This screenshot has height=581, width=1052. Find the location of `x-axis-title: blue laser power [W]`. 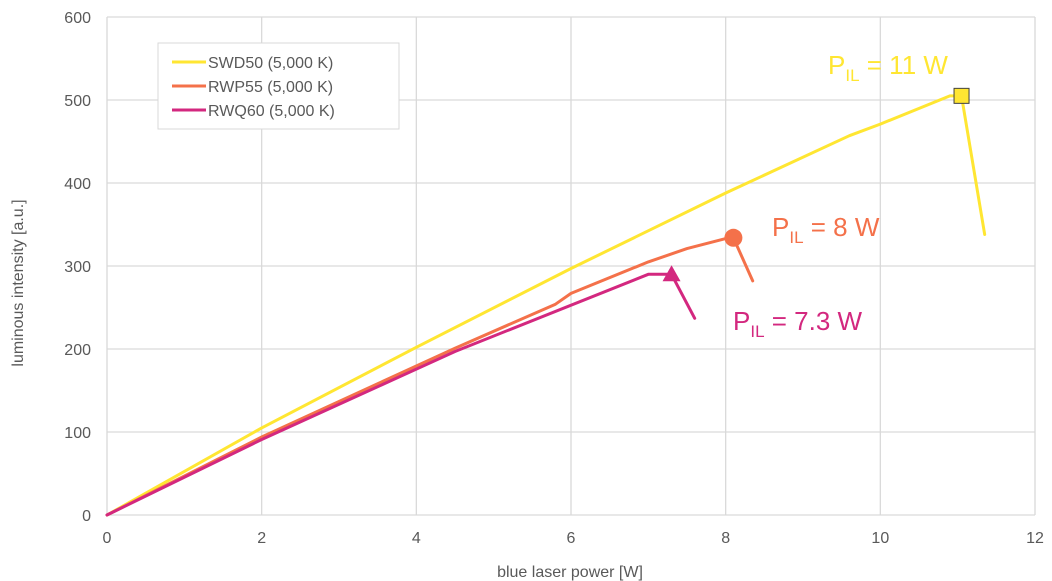

x-axis-title: blue laser power [W] is located at coordinates (570, 572).